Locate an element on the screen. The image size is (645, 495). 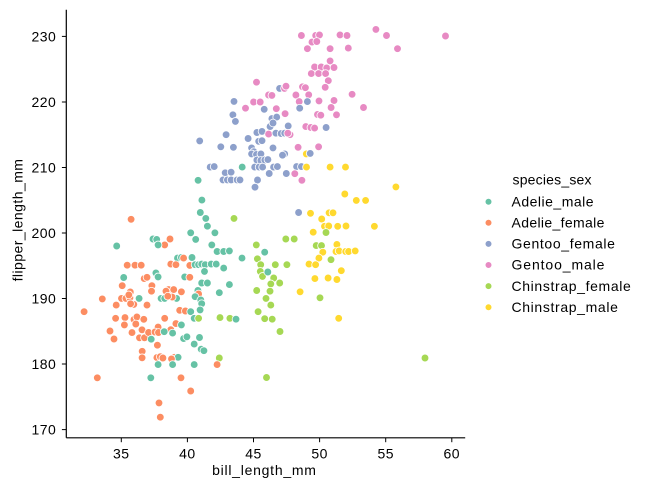
svg-text: 170 is located at coordinates (43, 430).